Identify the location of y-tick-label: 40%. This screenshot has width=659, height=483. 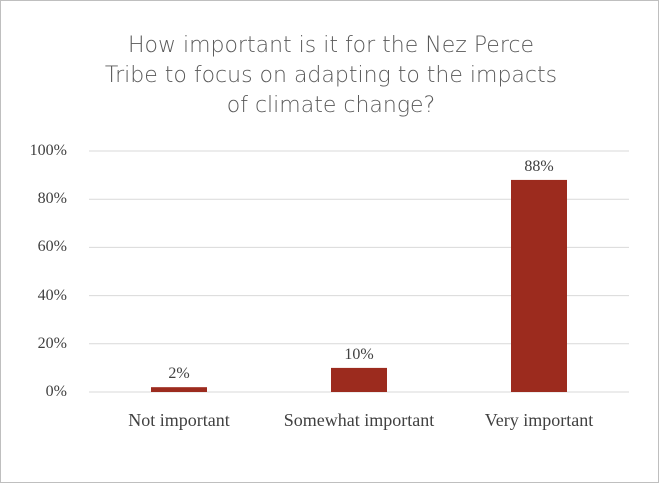
(52, 295).